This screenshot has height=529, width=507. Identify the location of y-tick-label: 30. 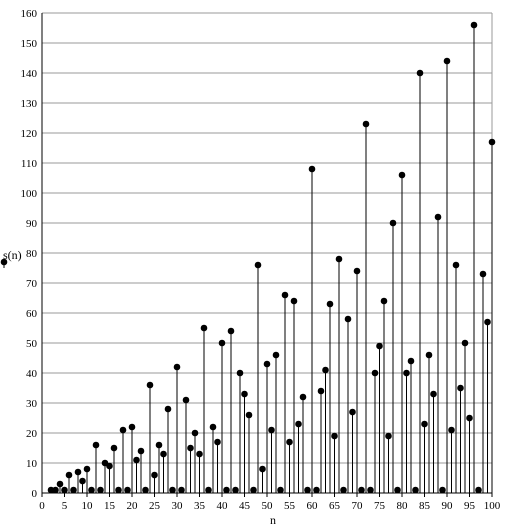
(32, 404).